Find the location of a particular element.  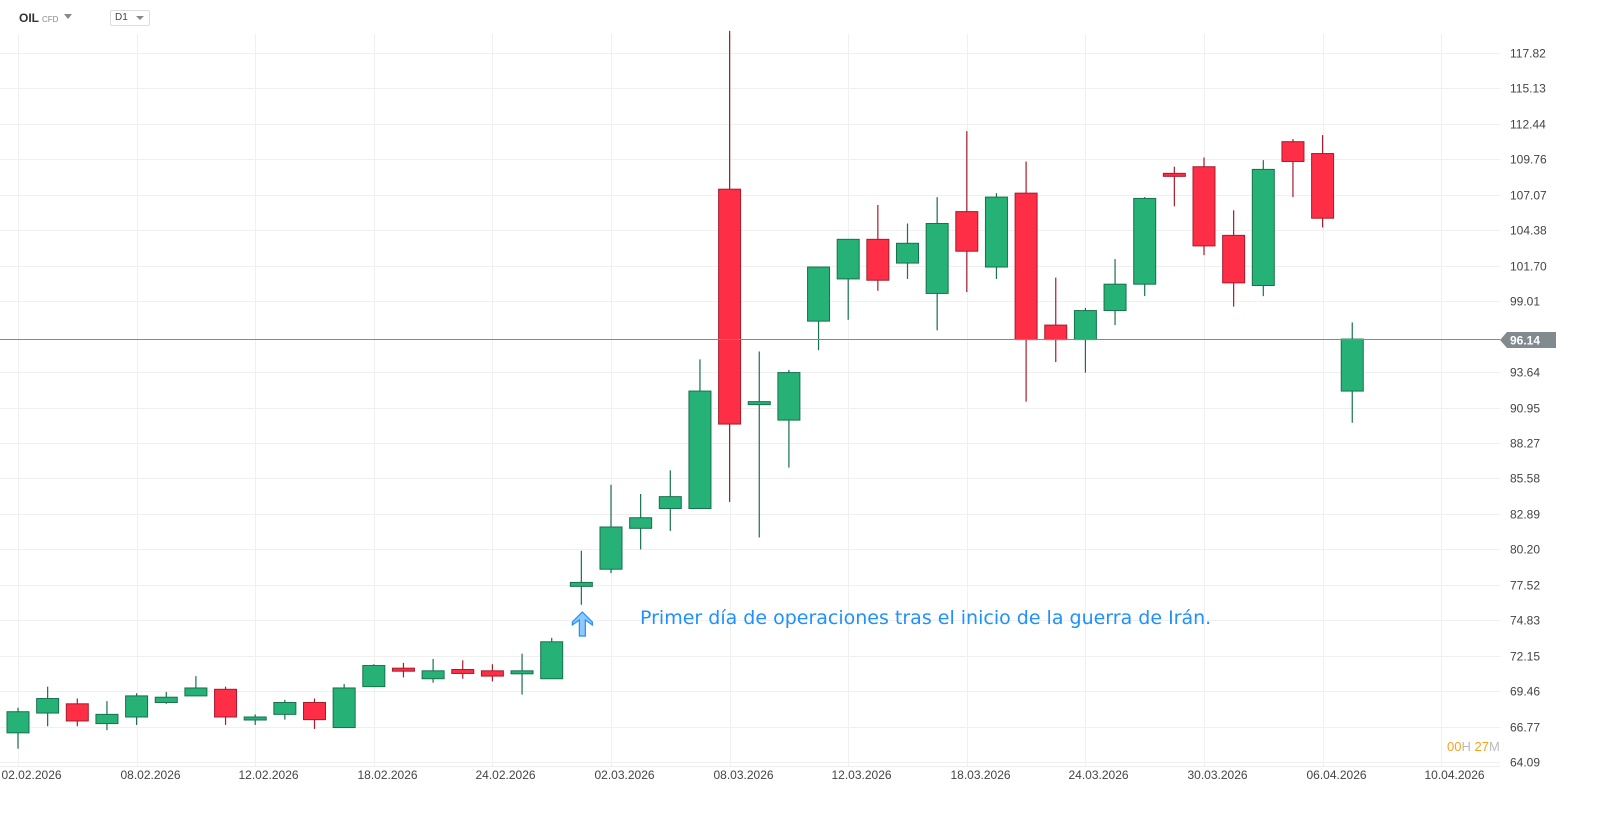

symbol-name: OIL is located at coordinates (29, 18).